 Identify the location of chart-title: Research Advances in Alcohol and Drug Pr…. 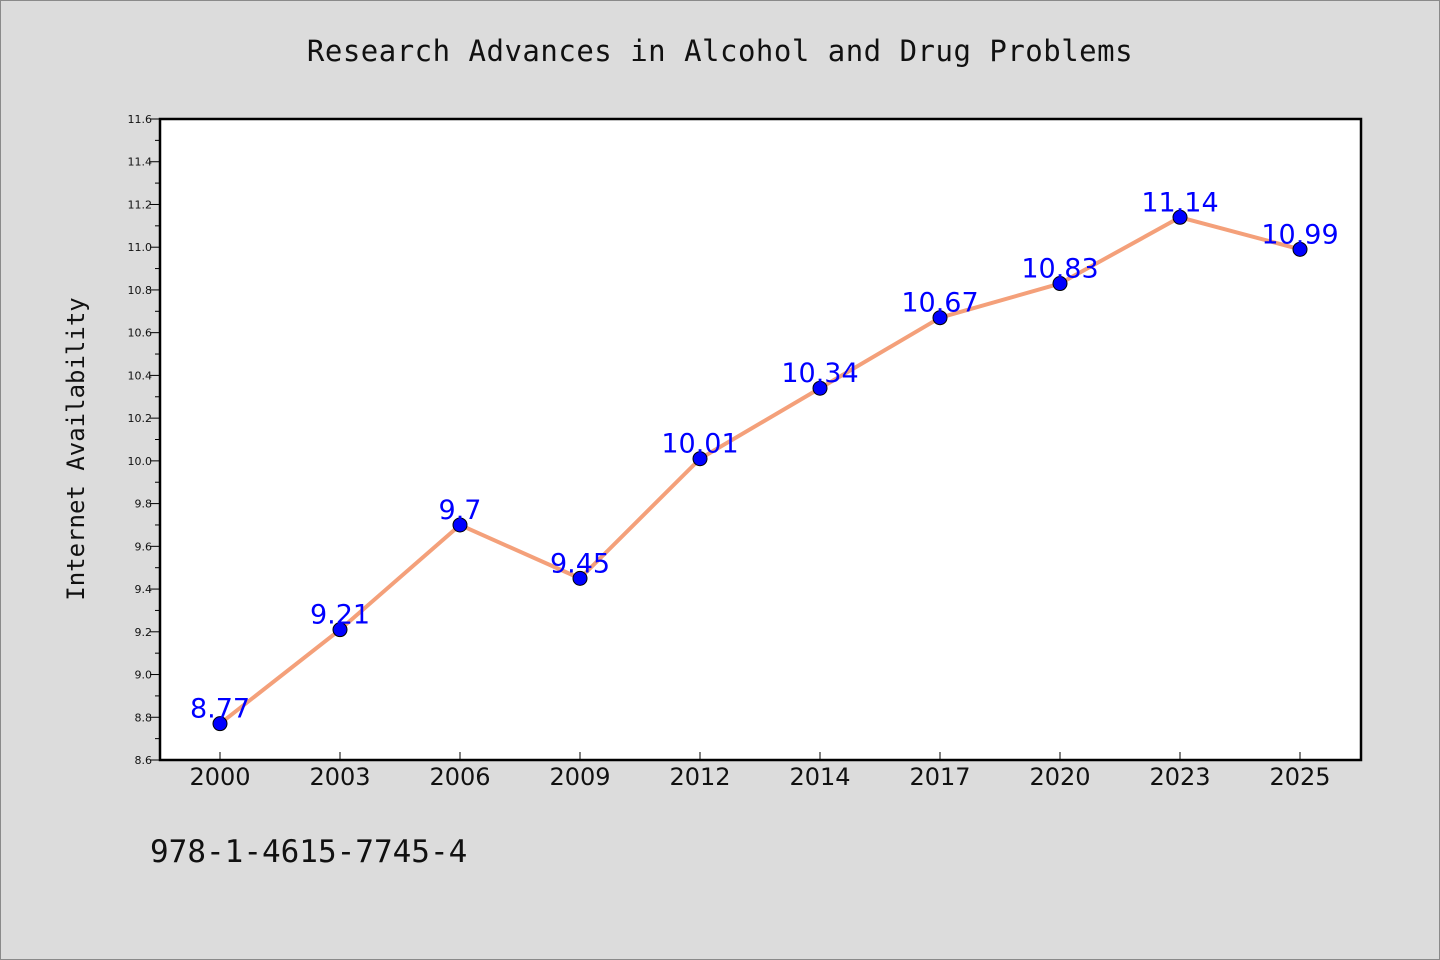
(720, 51).